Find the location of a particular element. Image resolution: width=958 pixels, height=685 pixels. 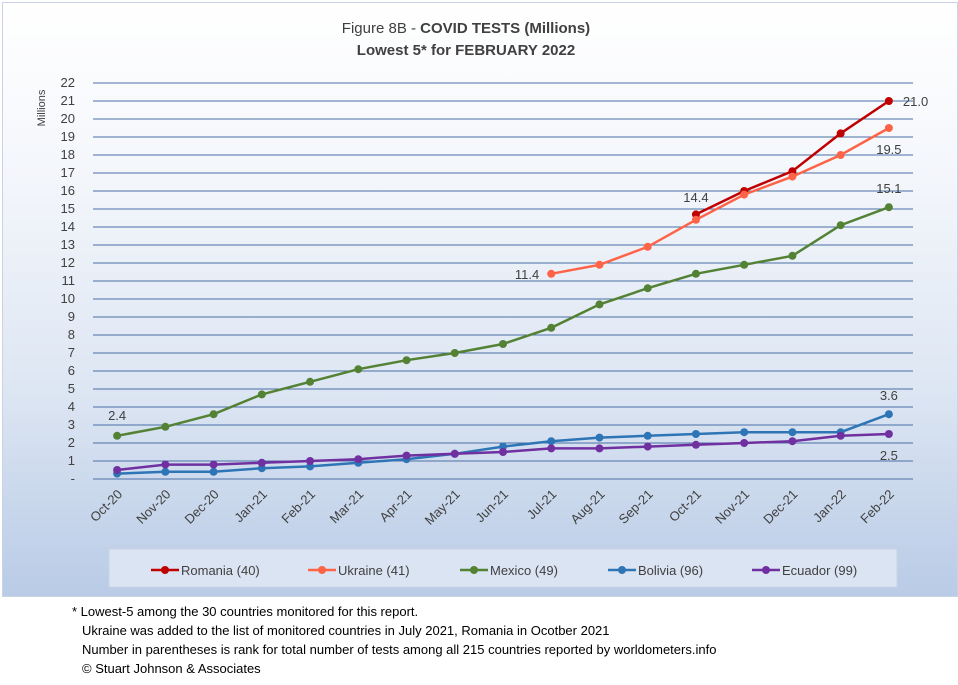

x-tick-label: Mar-21 is located at coordinates (347, 507).